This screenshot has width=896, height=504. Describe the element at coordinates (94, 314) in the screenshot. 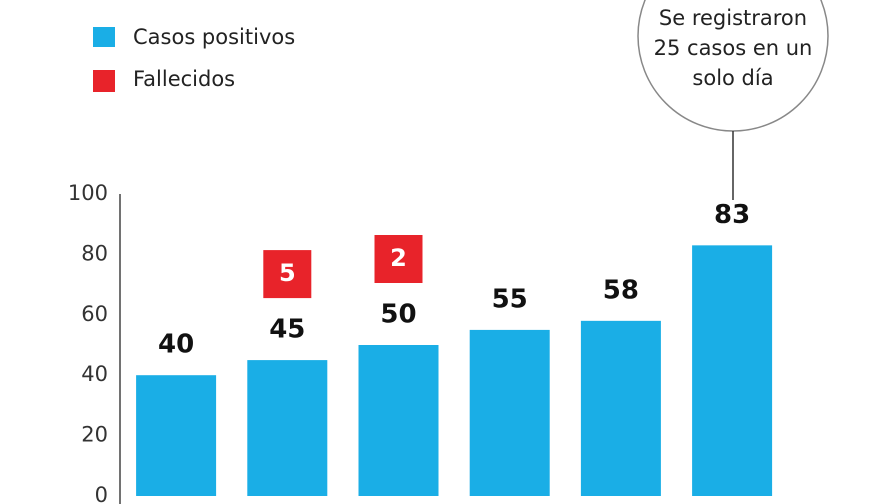

I see `y-tick-label: 60` at that location.